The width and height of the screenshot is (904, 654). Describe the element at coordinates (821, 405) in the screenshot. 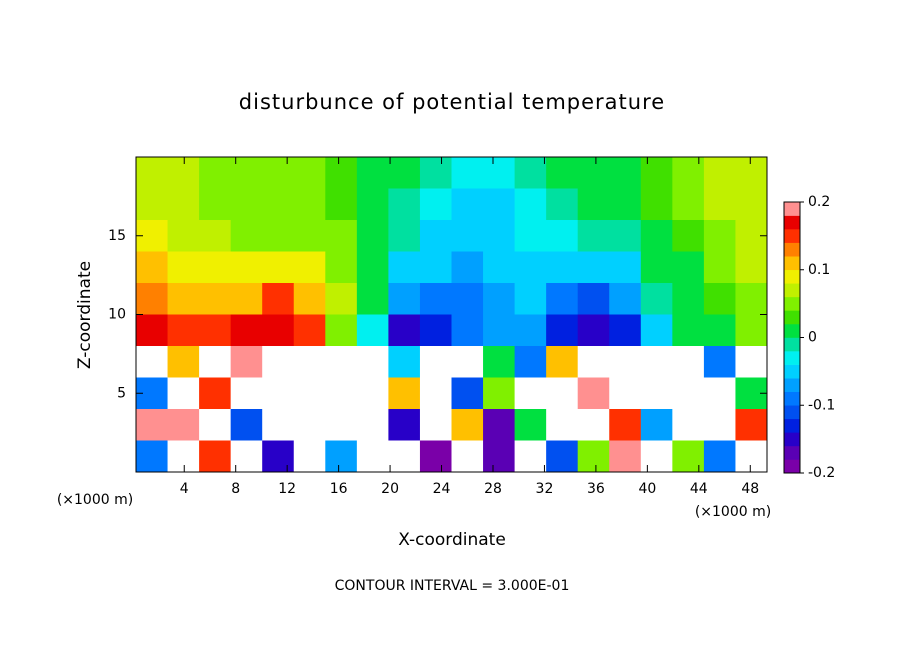

I see `colorbar-tick-label: -0.1` at that location.